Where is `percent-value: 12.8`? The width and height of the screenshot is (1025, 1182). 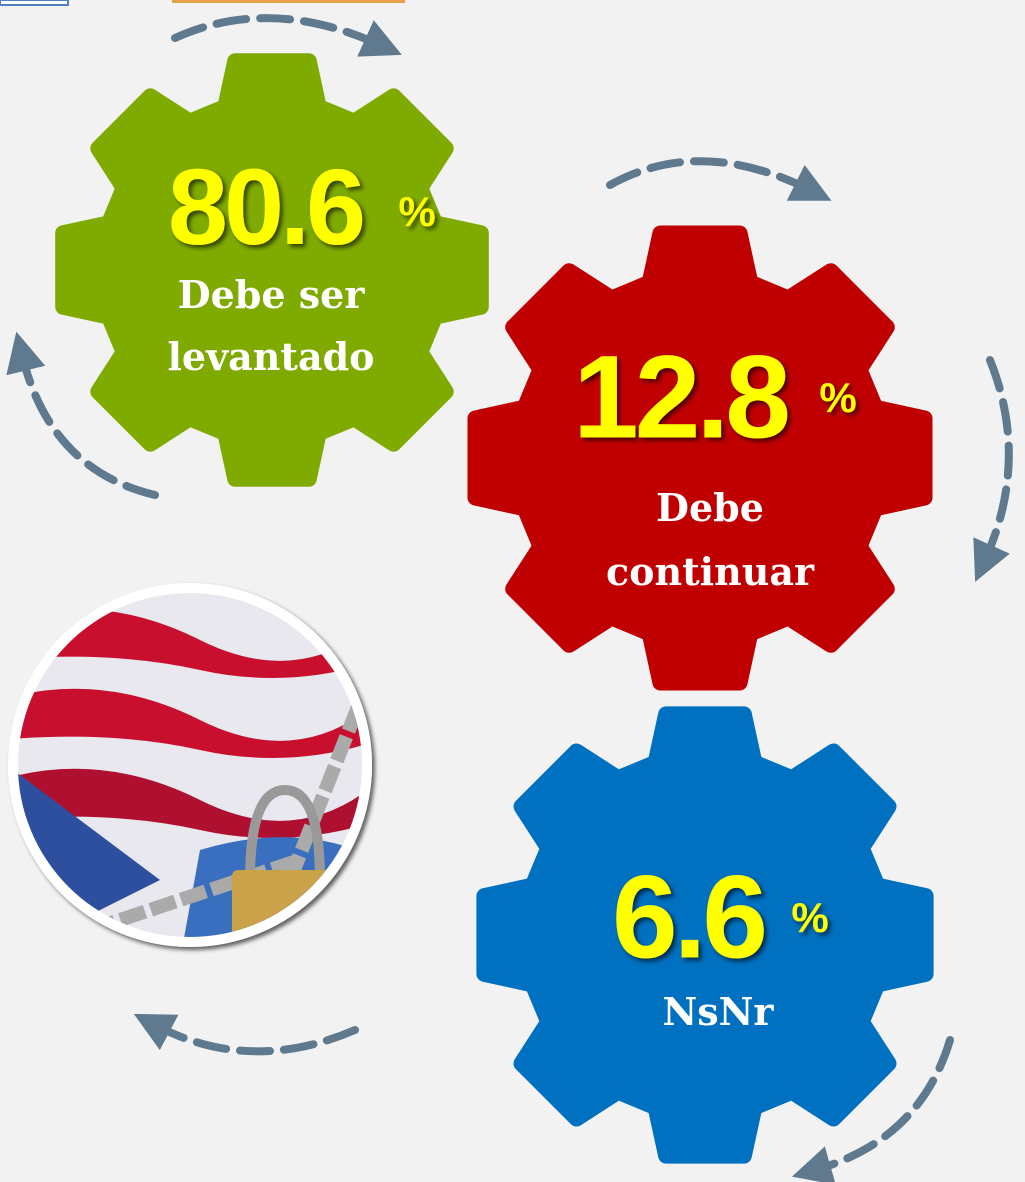 percent-value: 12.8 is located at coordinates (680, 397).